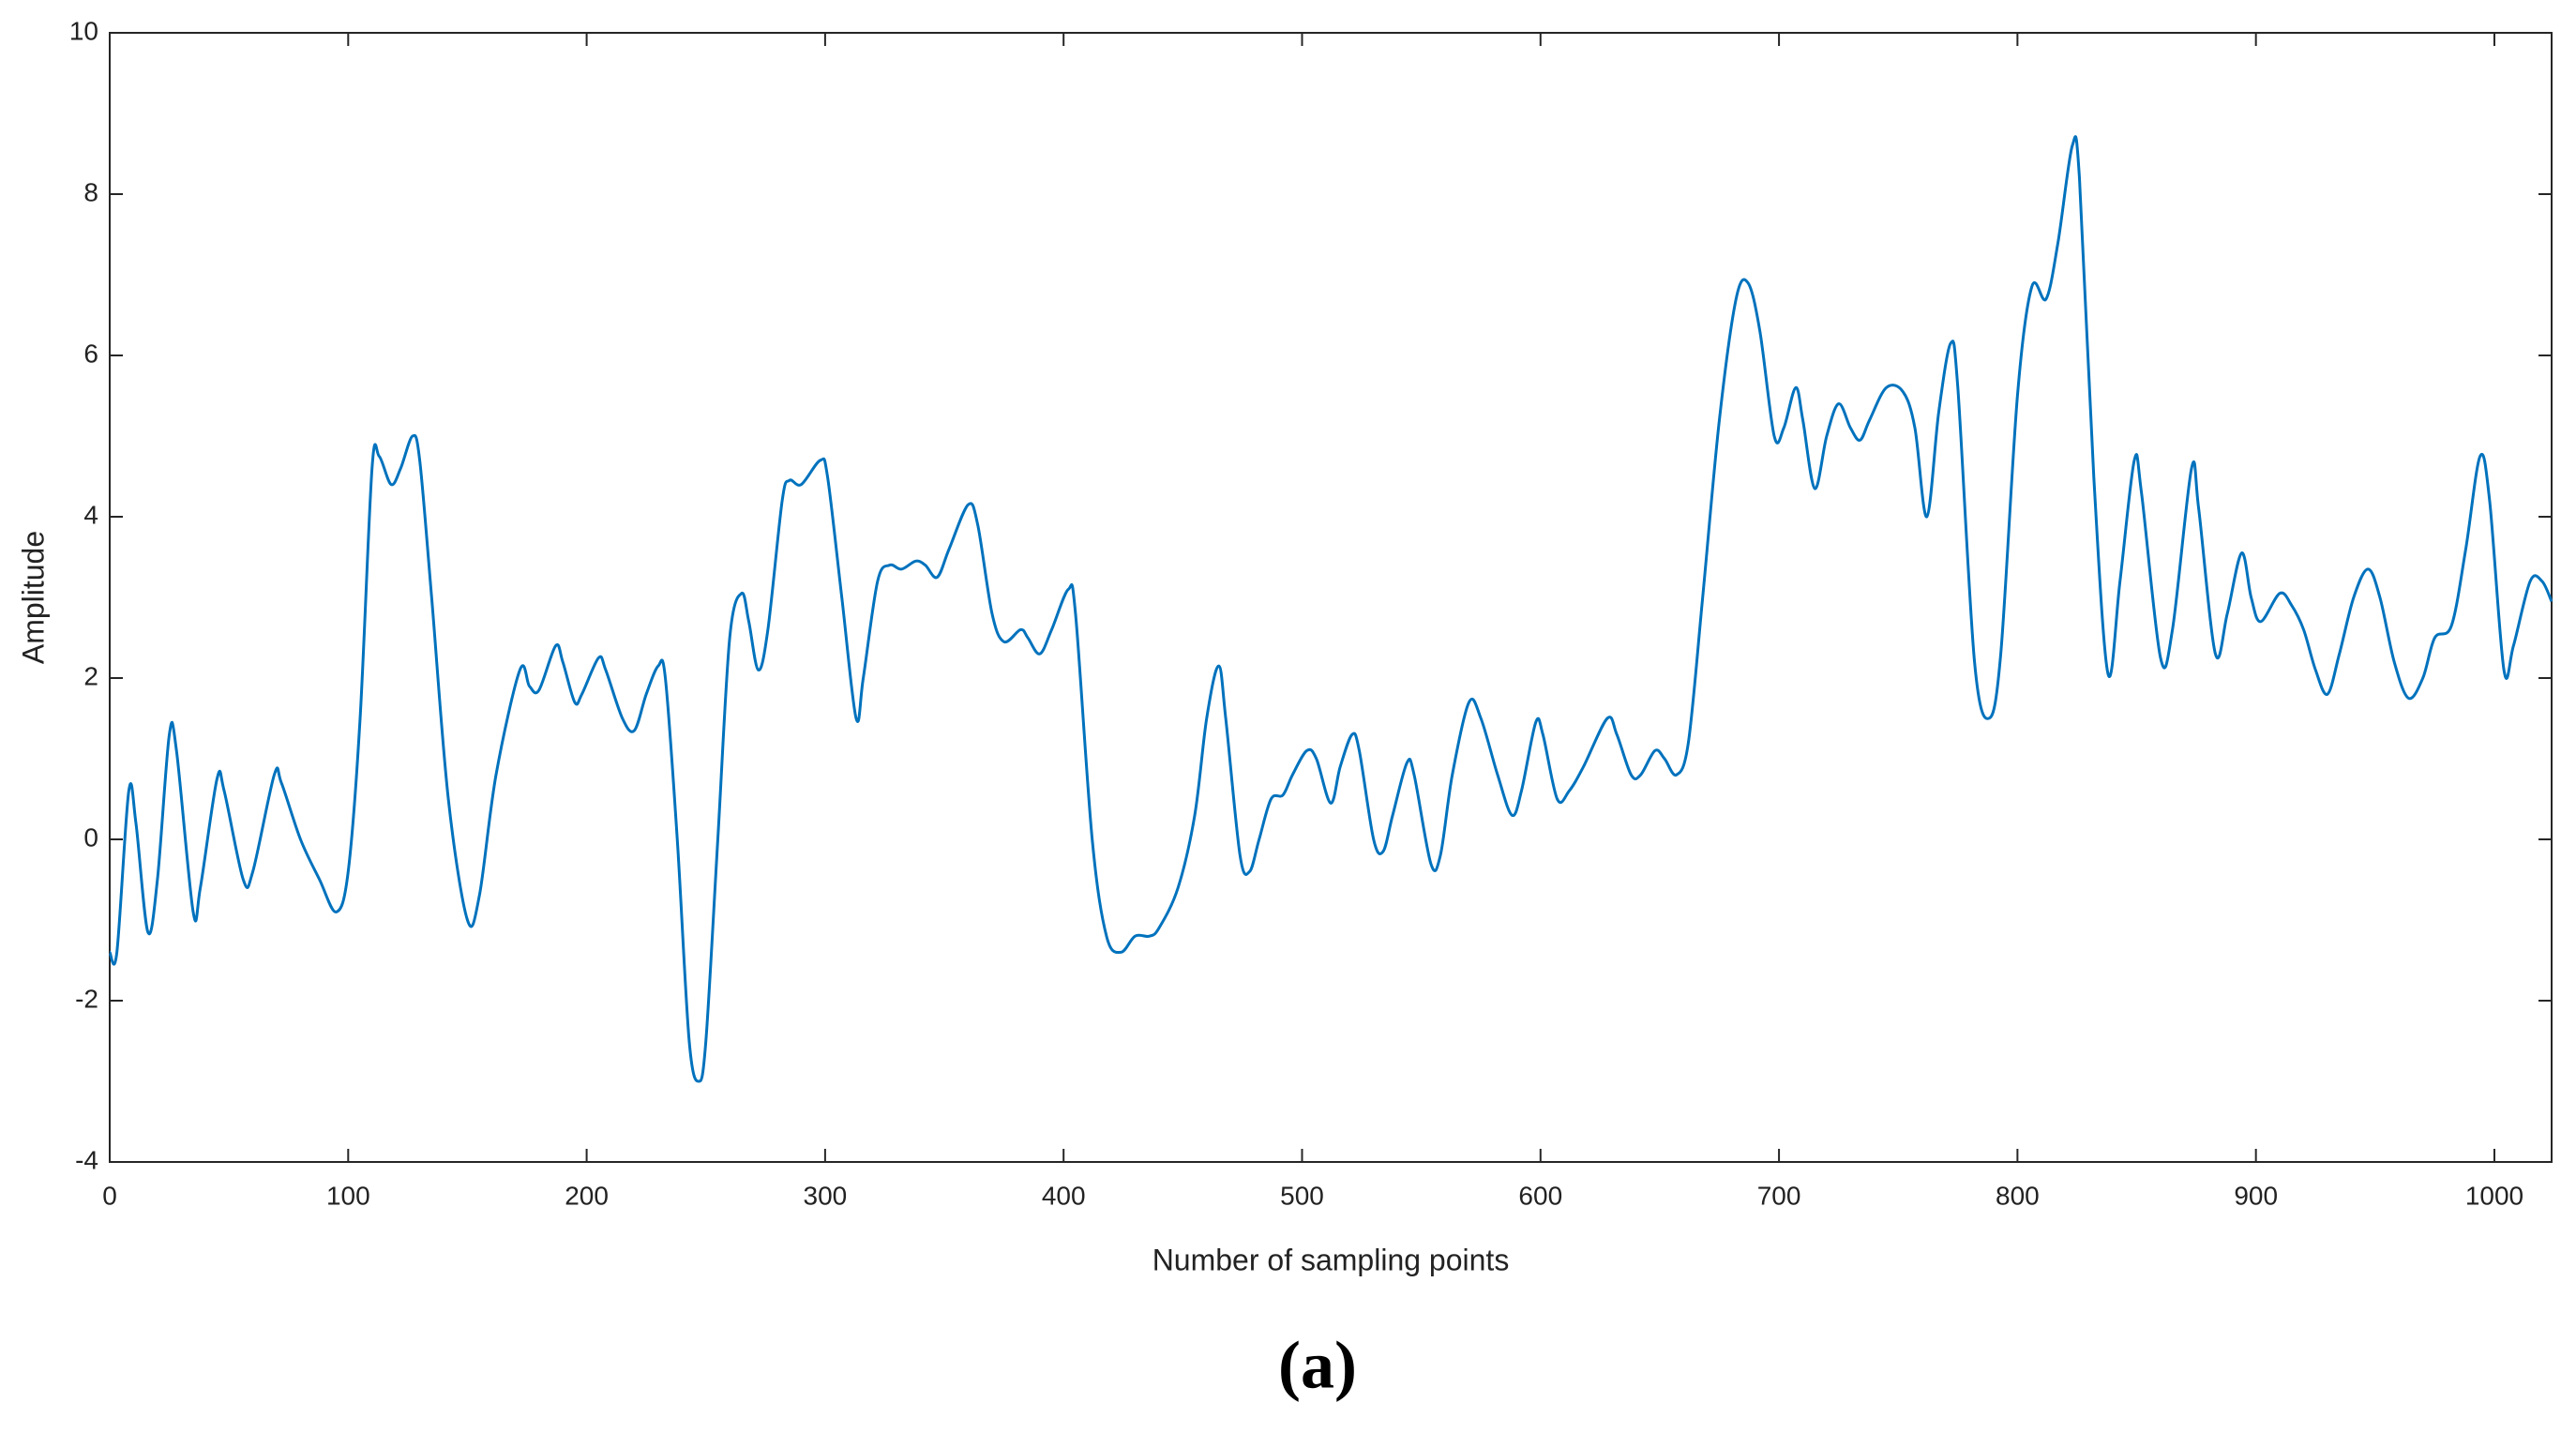  What do you see at coordinates (33, 597) in the screenshot?
I see `y-axis-label: Amplitude` at bounding box center [33, 597].